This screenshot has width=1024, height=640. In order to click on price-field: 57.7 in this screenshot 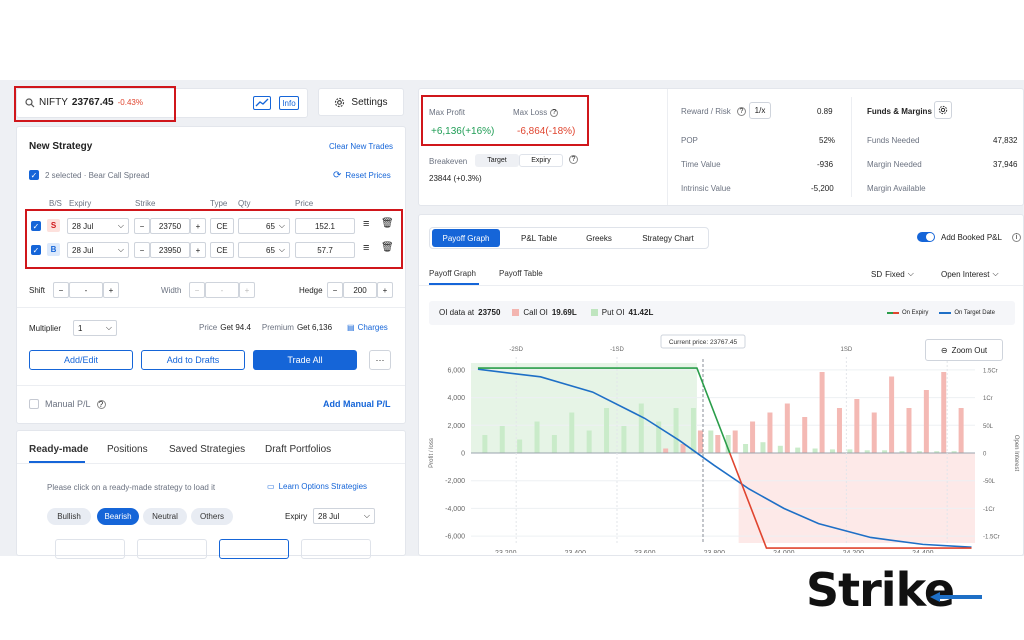, I will do `click(325, 250)`.